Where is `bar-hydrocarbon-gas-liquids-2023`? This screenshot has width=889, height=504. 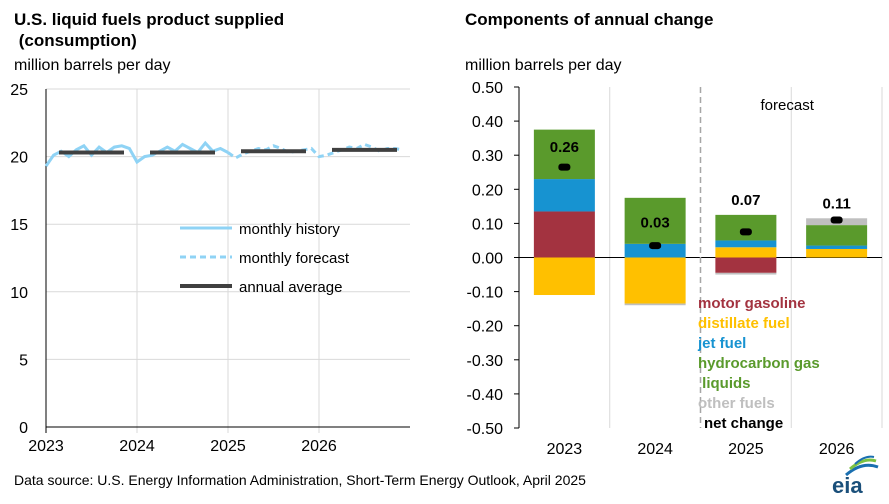 bar-hydrocarbon-gas-liquids-2023 is located at coordinates (564, 154).